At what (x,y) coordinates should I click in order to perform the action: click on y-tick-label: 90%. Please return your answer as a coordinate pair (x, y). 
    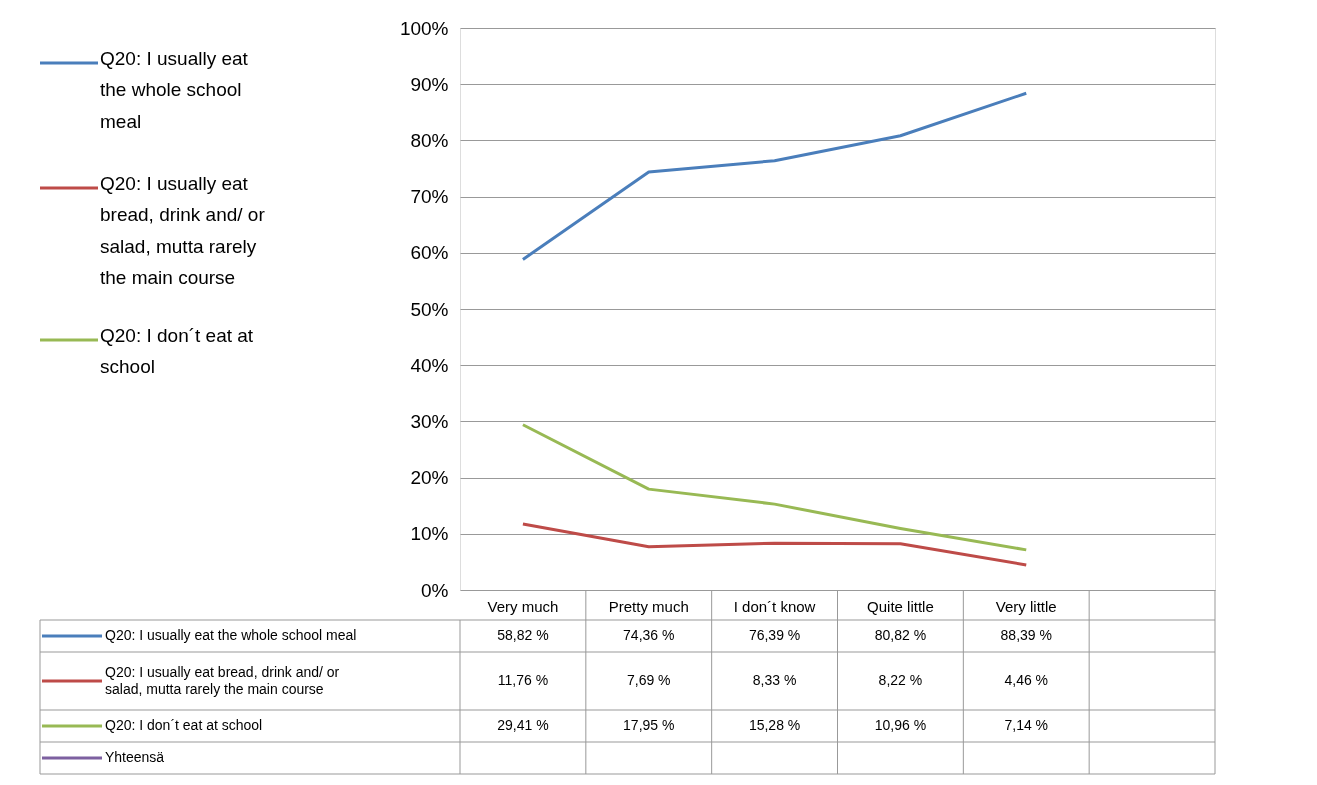
    Looking at the image, I should click on (429, 84).